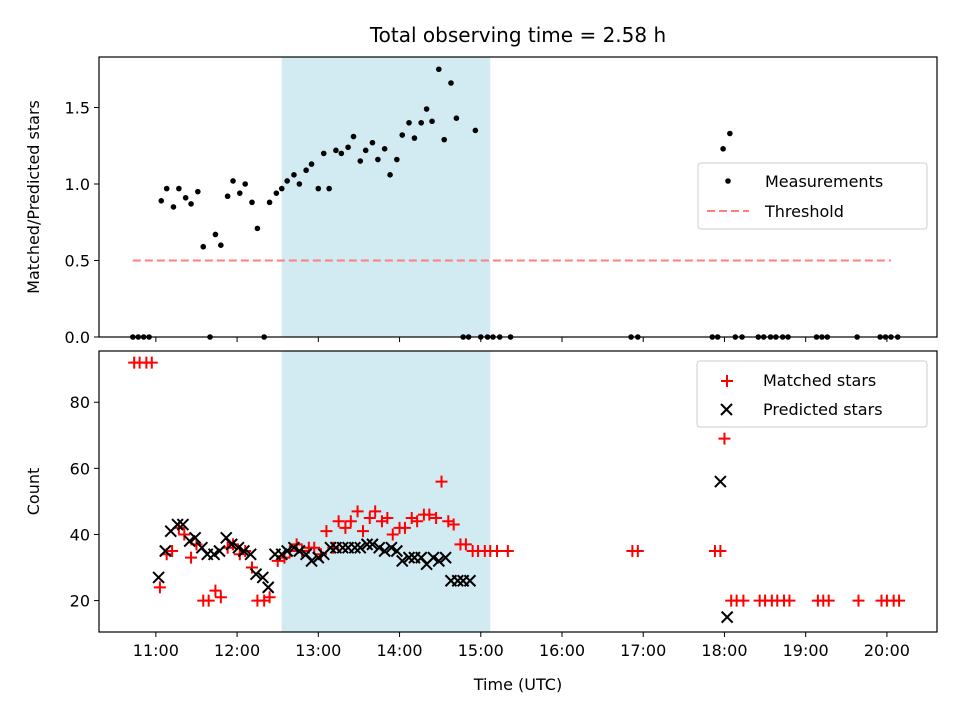  Describe the element at coordinates (812, 394) in the screenshot. I see `bottom-legend-box` at that location.